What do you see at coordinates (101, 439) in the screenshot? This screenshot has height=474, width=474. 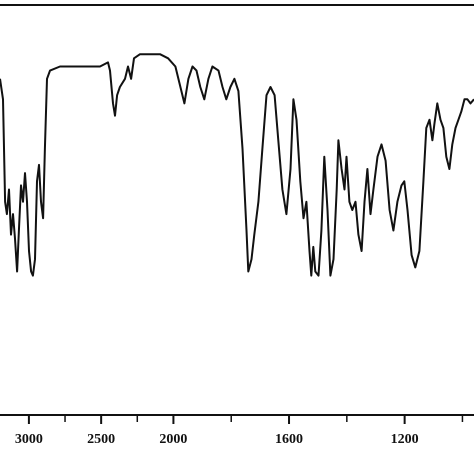 I see `x-tick-label: 2500` at bounding box center [101, 439].